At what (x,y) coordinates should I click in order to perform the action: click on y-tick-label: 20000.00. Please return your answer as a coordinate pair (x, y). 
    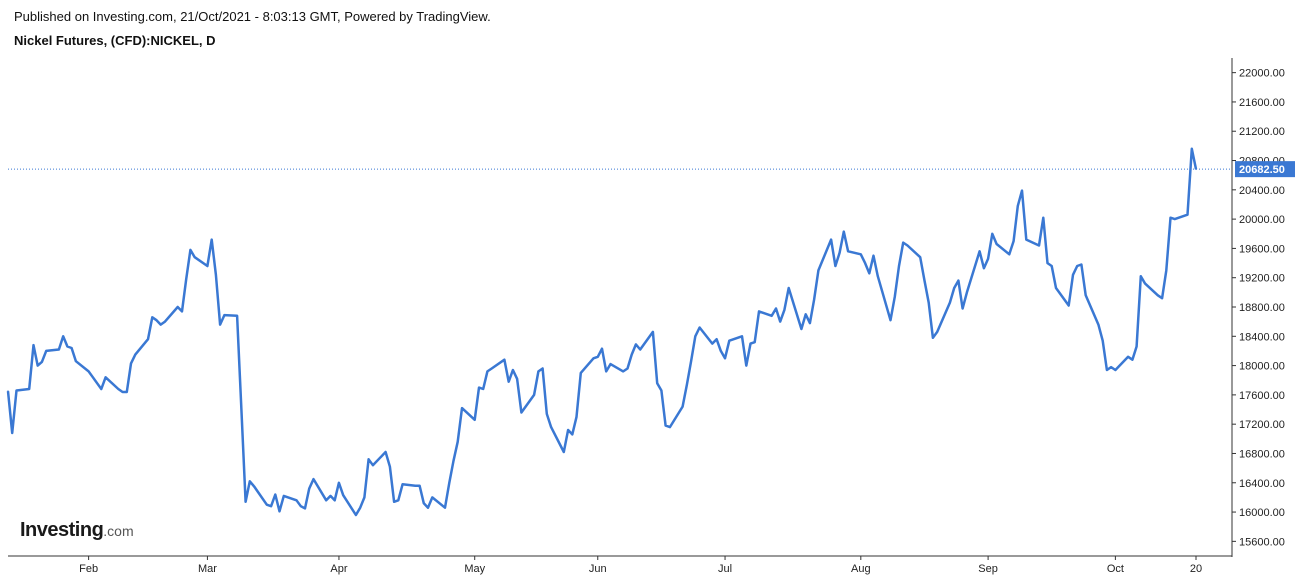
    Looking at the image, I should click on (1262, 220).